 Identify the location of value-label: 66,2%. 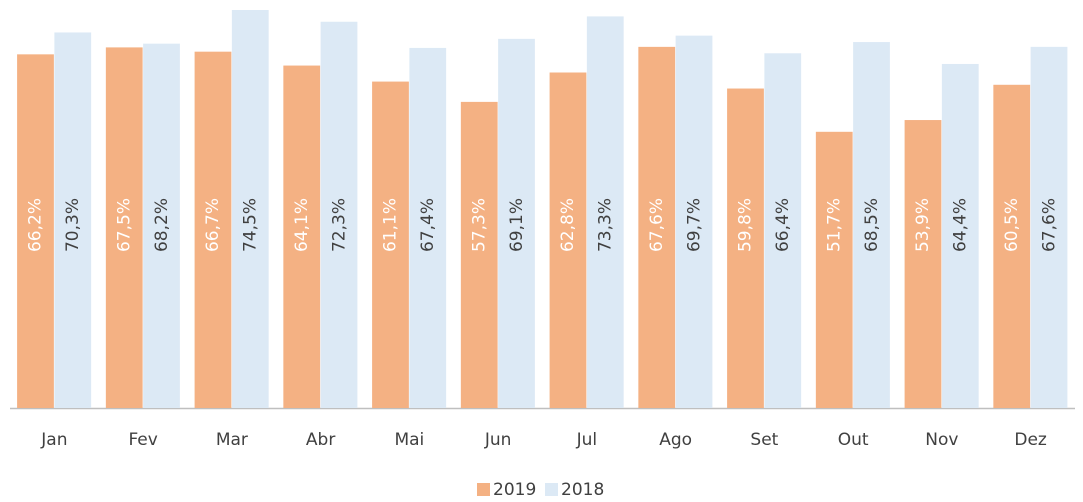
(36, 225).